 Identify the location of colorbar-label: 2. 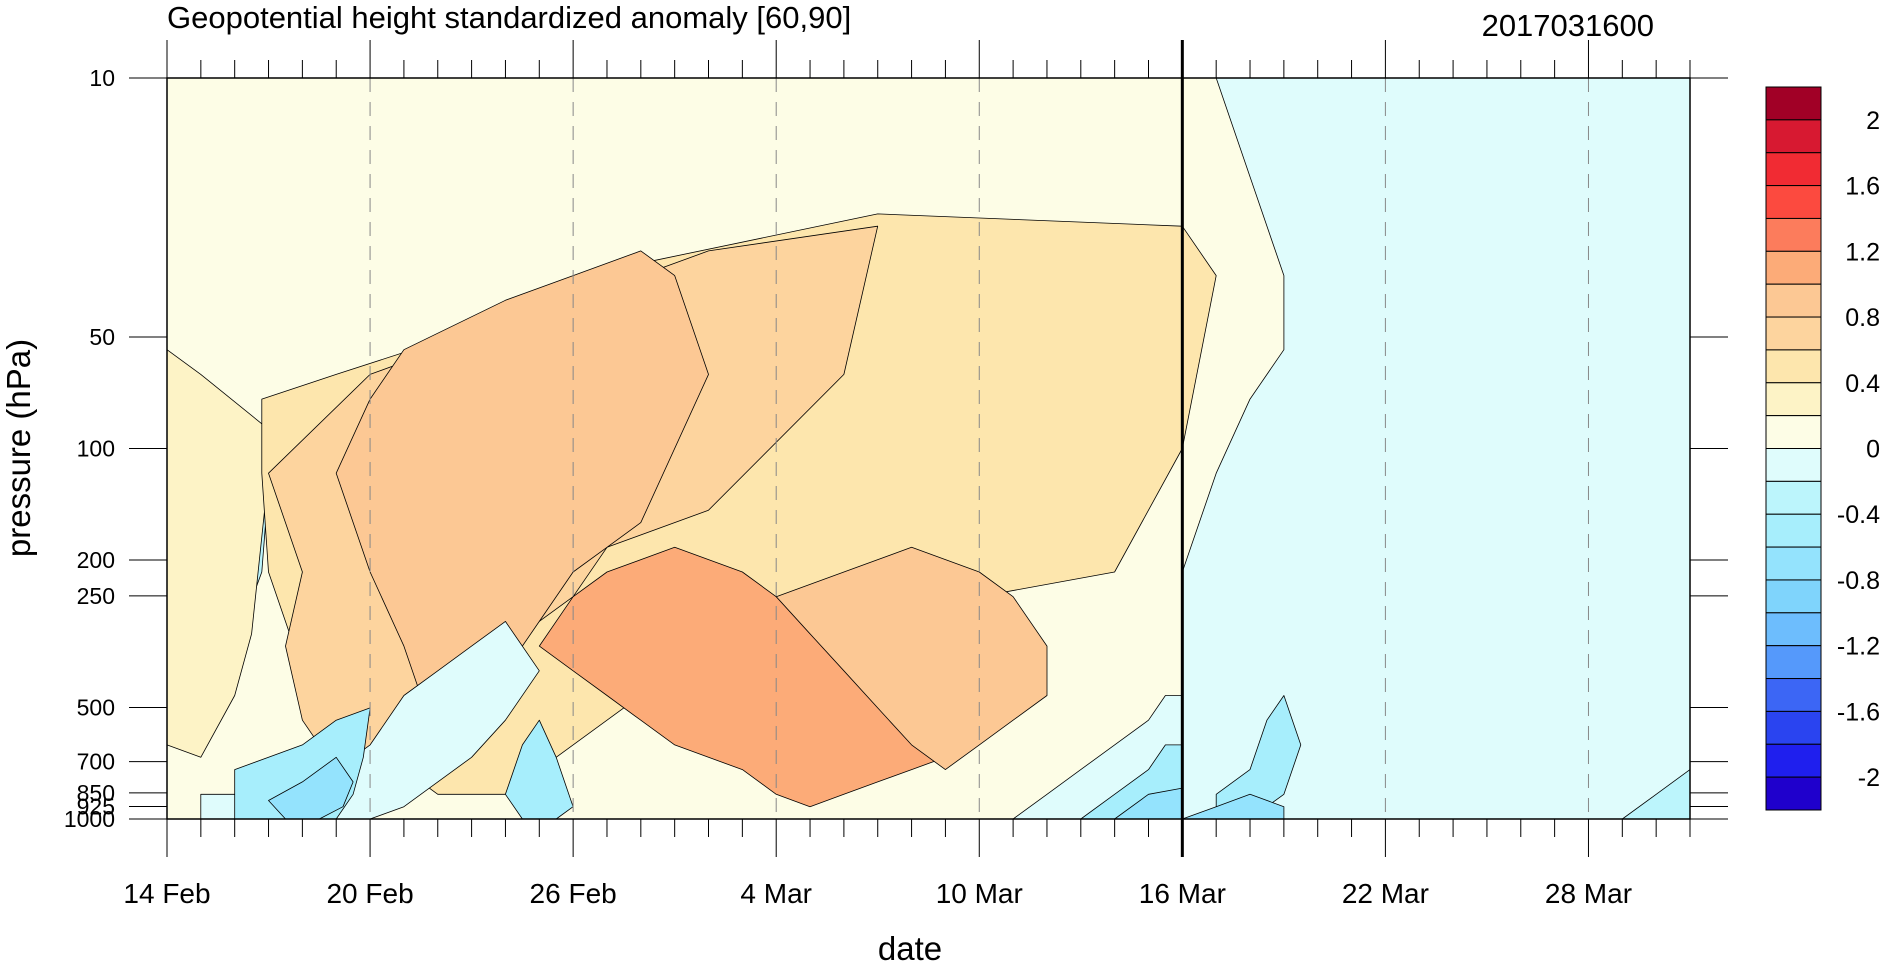
(1873, 121).